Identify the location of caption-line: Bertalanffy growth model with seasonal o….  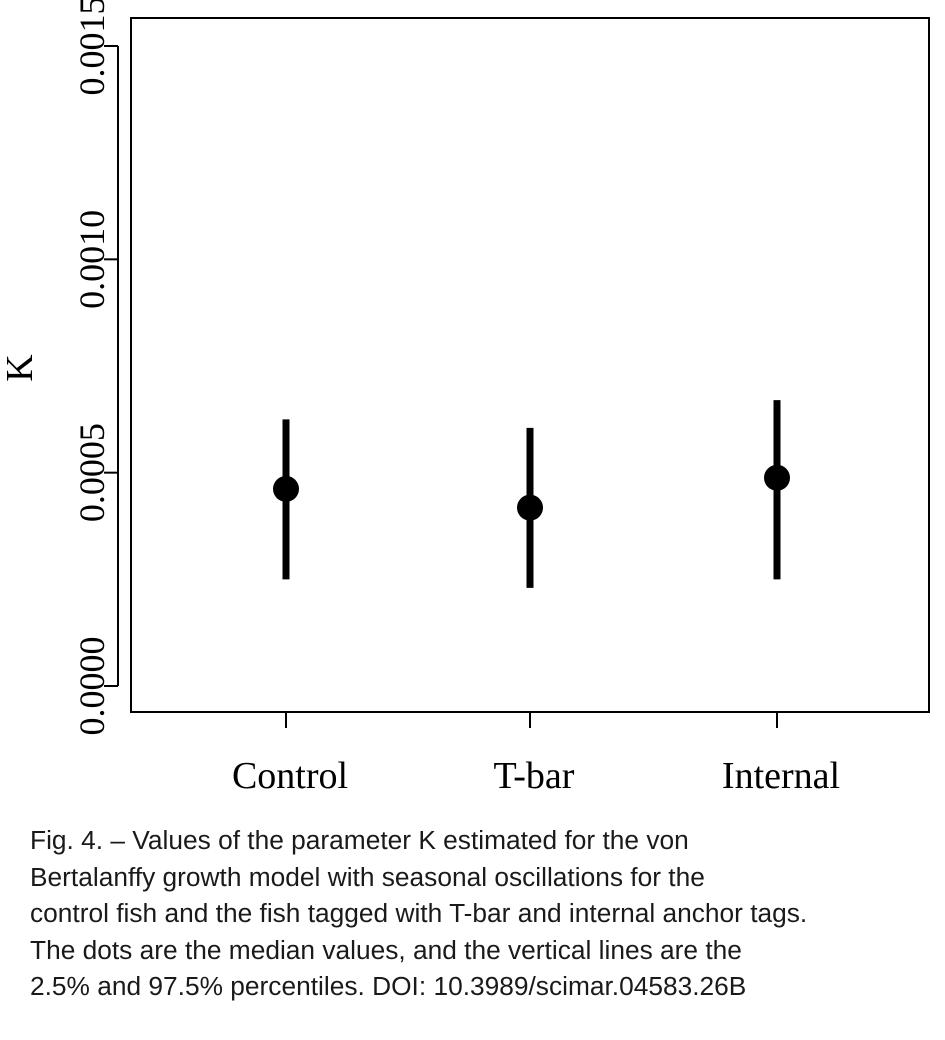
(367, 876).